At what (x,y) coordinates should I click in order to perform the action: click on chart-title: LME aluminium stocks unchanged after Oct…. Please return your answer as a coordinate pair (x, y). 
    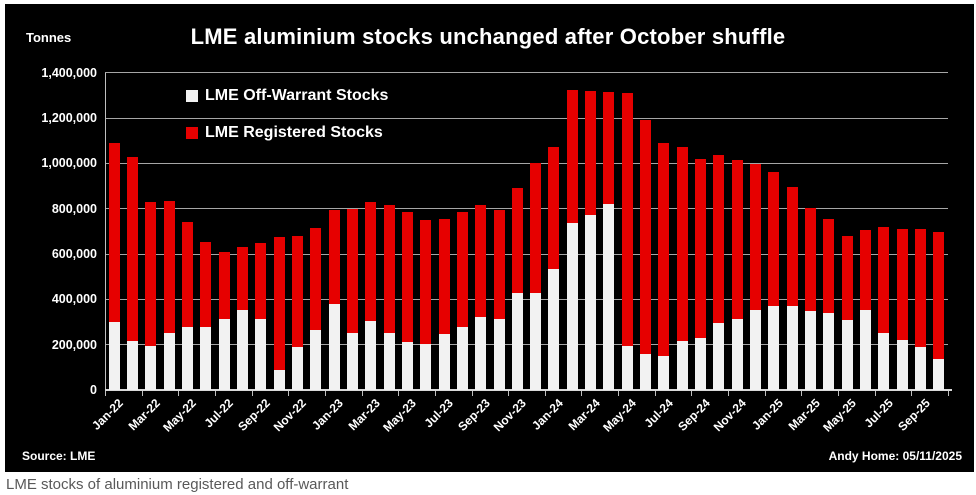
    Looking at the image, I should click on (488, 36).